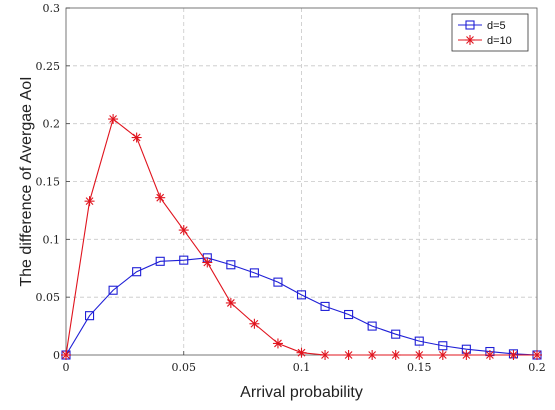 This screenshot has height=410, width=555. What do you see at coordinates (52, 8) in the screenshot?
I see `y-tick-label: 0.3` at bounding box center [52, 8].